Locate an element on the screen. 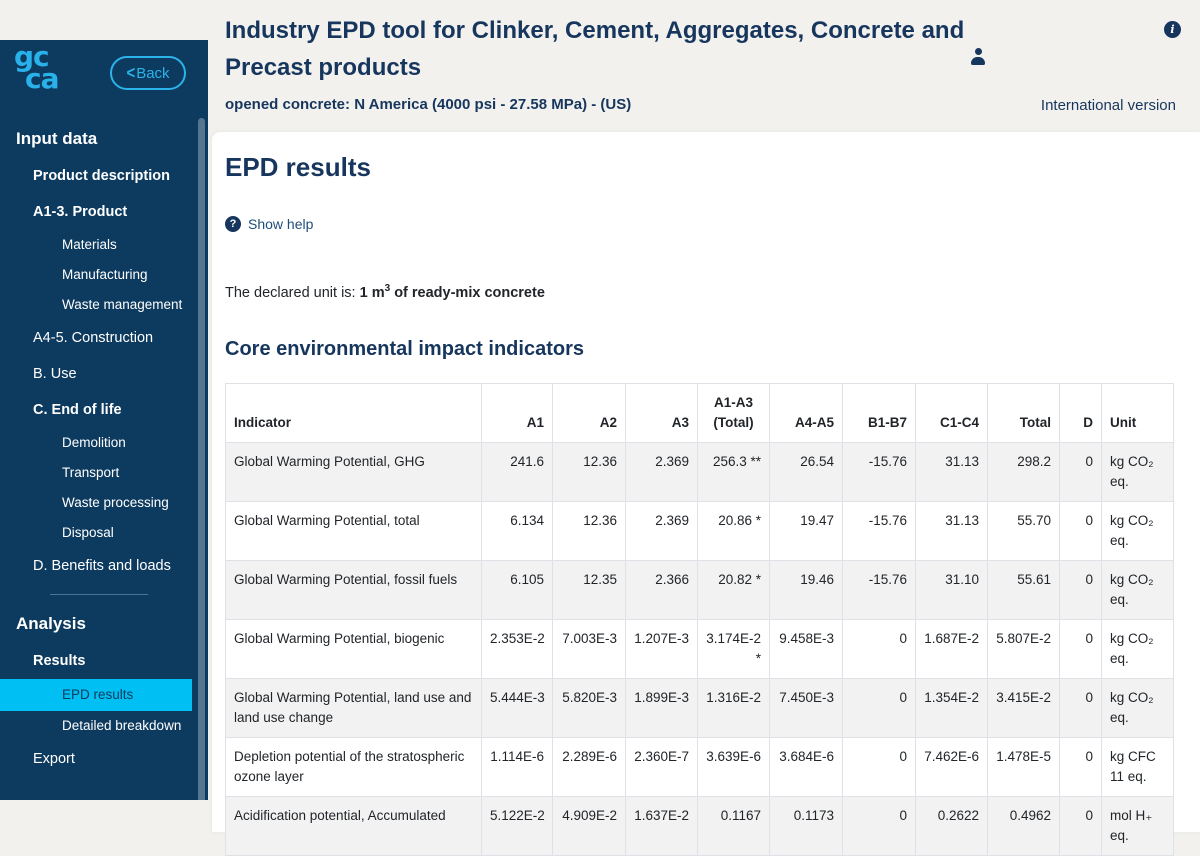  sidebar-item-materials: Materials is located at coordinates (104, 245).